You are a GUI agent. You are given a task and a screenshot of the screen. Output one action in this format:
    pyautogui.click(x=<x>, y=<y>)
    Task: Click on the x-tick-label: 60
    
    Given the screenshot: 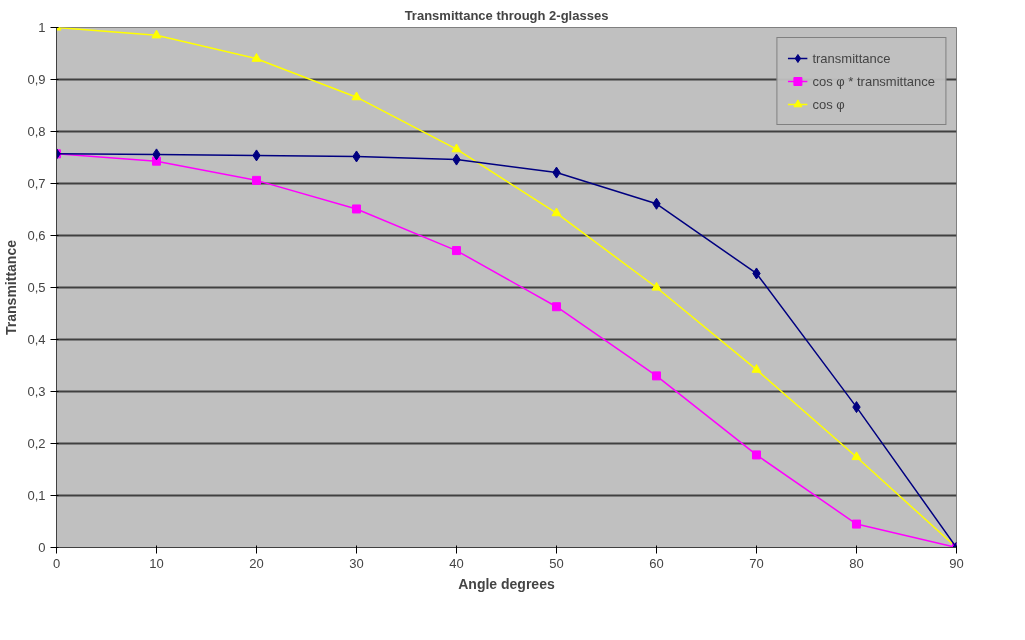 What is the action you would take?
    pyautogui.click(x=656, y=563)
    